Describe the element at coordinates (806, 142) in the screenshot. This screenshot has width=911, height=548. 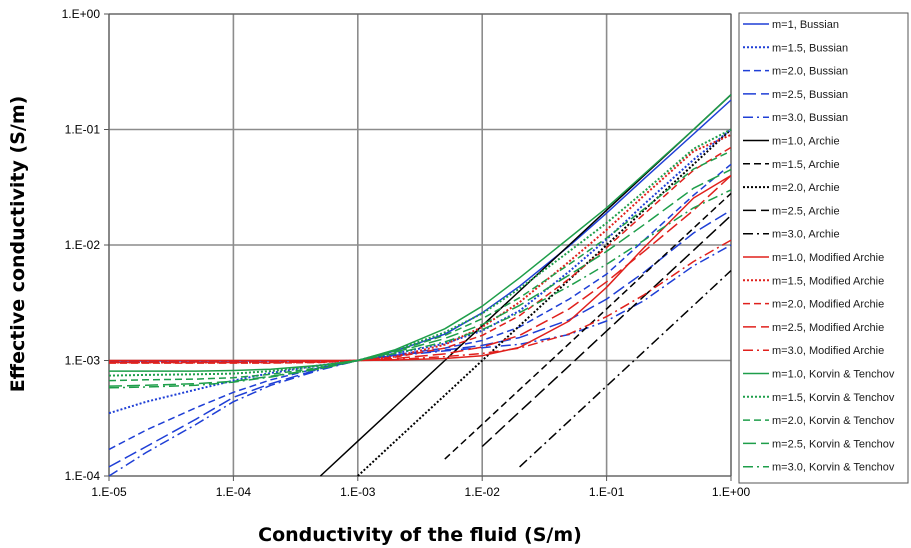
I see `legend-label: m=1.0, Archie` at that location.